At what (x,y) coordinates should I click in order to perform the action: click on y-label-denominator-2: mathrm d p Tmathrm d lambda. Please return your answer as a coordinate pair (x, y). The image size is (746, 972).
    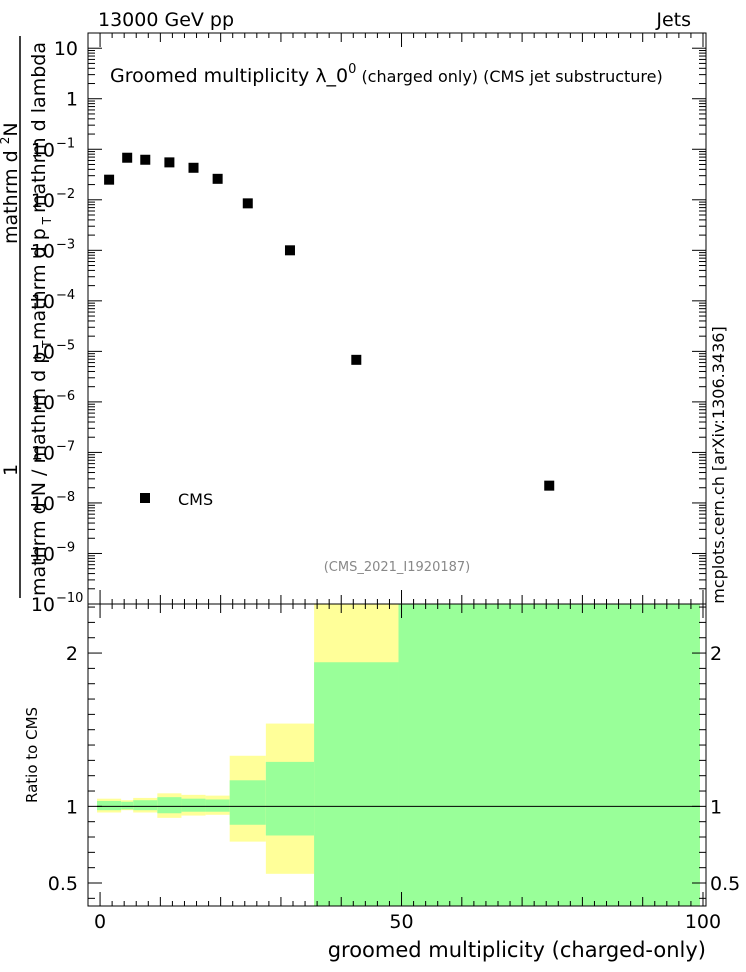
    Looking at the image, I should click on (41, 191).